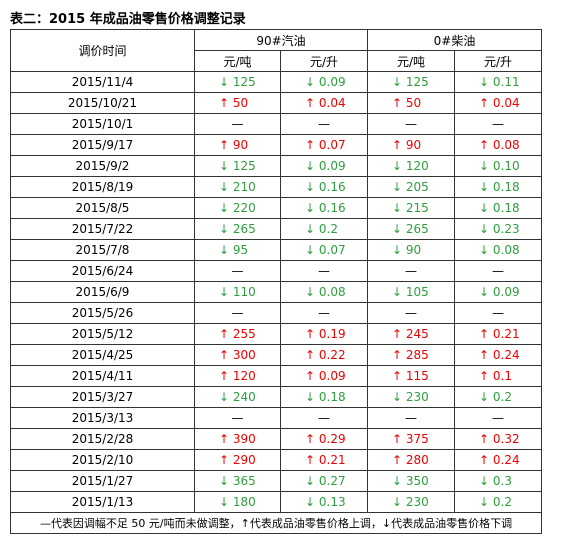 This screenshot has width=573, height=546. What do you see at coordinates (102, 481) in the screenshot?
I see `date-cell: 2015/1/27` at bounding box center [102, 481].